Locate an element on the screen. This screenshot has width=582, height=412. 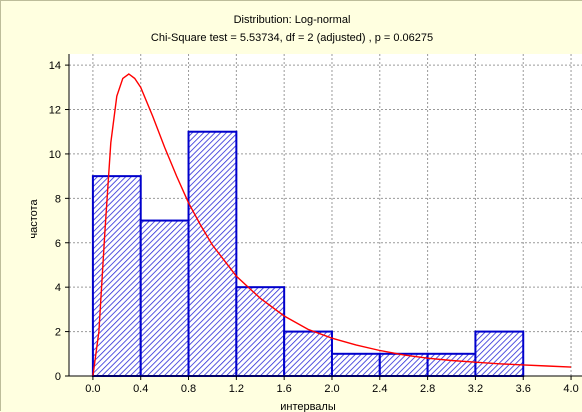
x-tick-label-8: 3.2 is located at coordinates (475, 389).